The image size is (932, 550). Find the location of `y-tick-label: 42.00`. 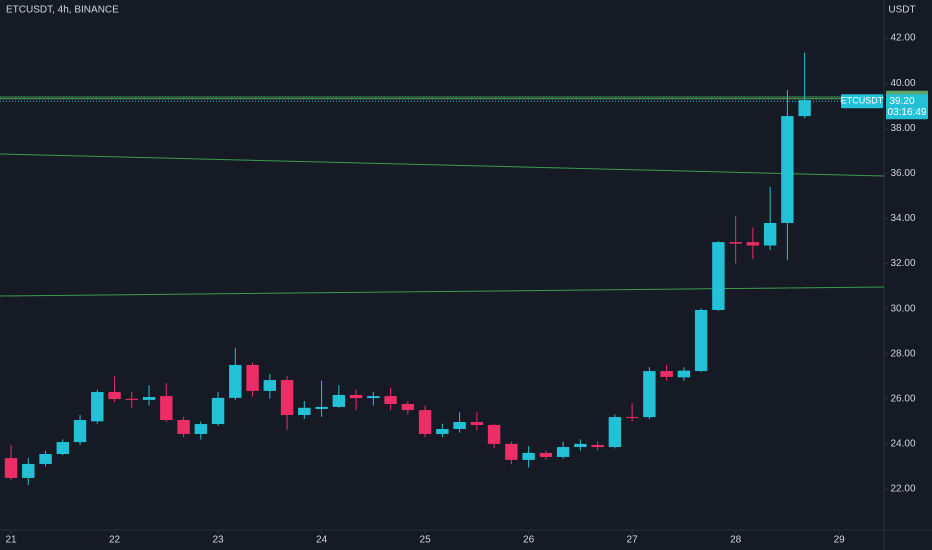

y-tick-label: 42.00 is located at coordinates (902, 38).